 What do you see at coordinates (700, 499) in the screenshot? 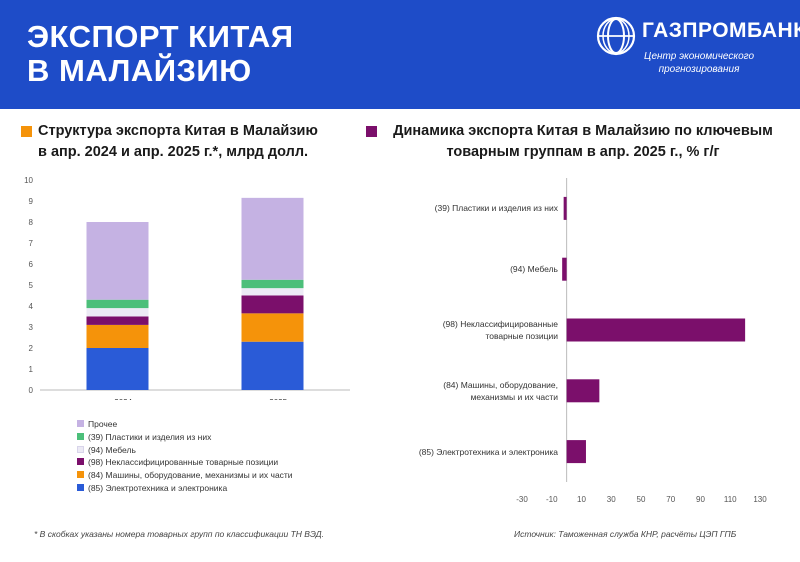
I see `x-tick-label: 90` at bounding box center [700, 499].